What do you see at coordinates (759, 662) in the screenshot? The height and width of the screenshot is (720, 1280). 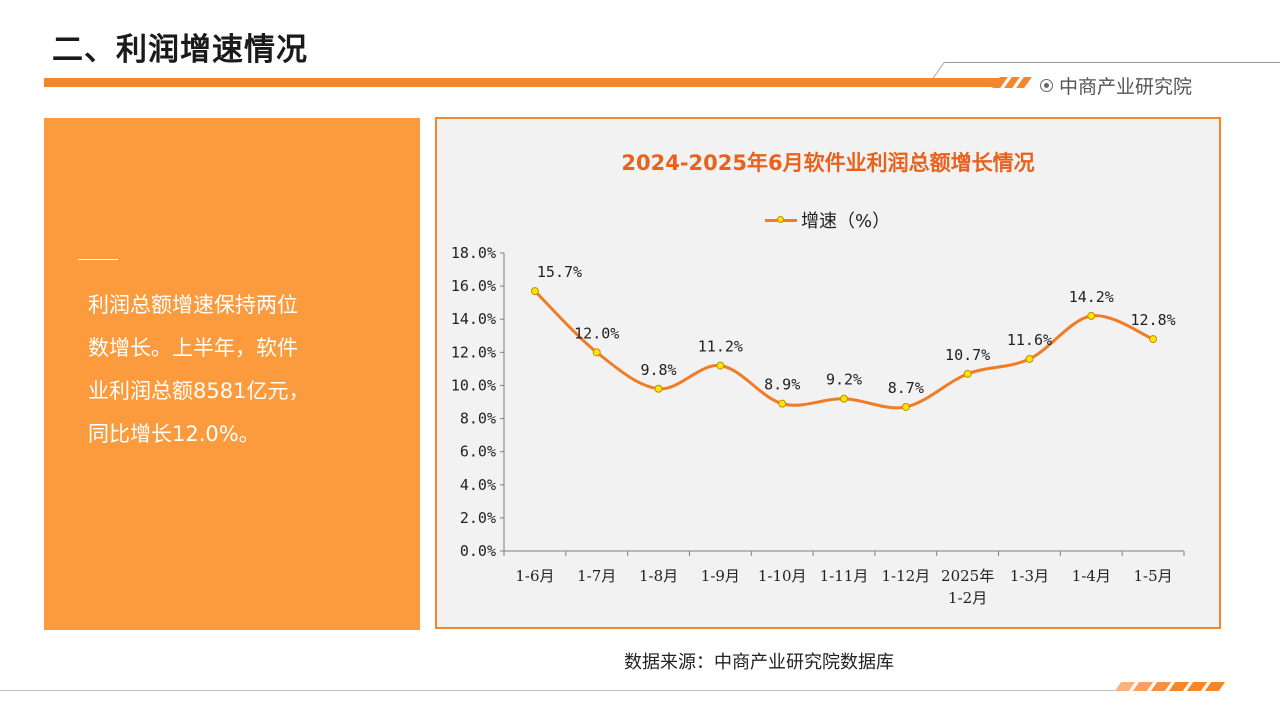 I see `data-source: 数据来源：中商产业研究院数据库` at bounding box center [759, 662].